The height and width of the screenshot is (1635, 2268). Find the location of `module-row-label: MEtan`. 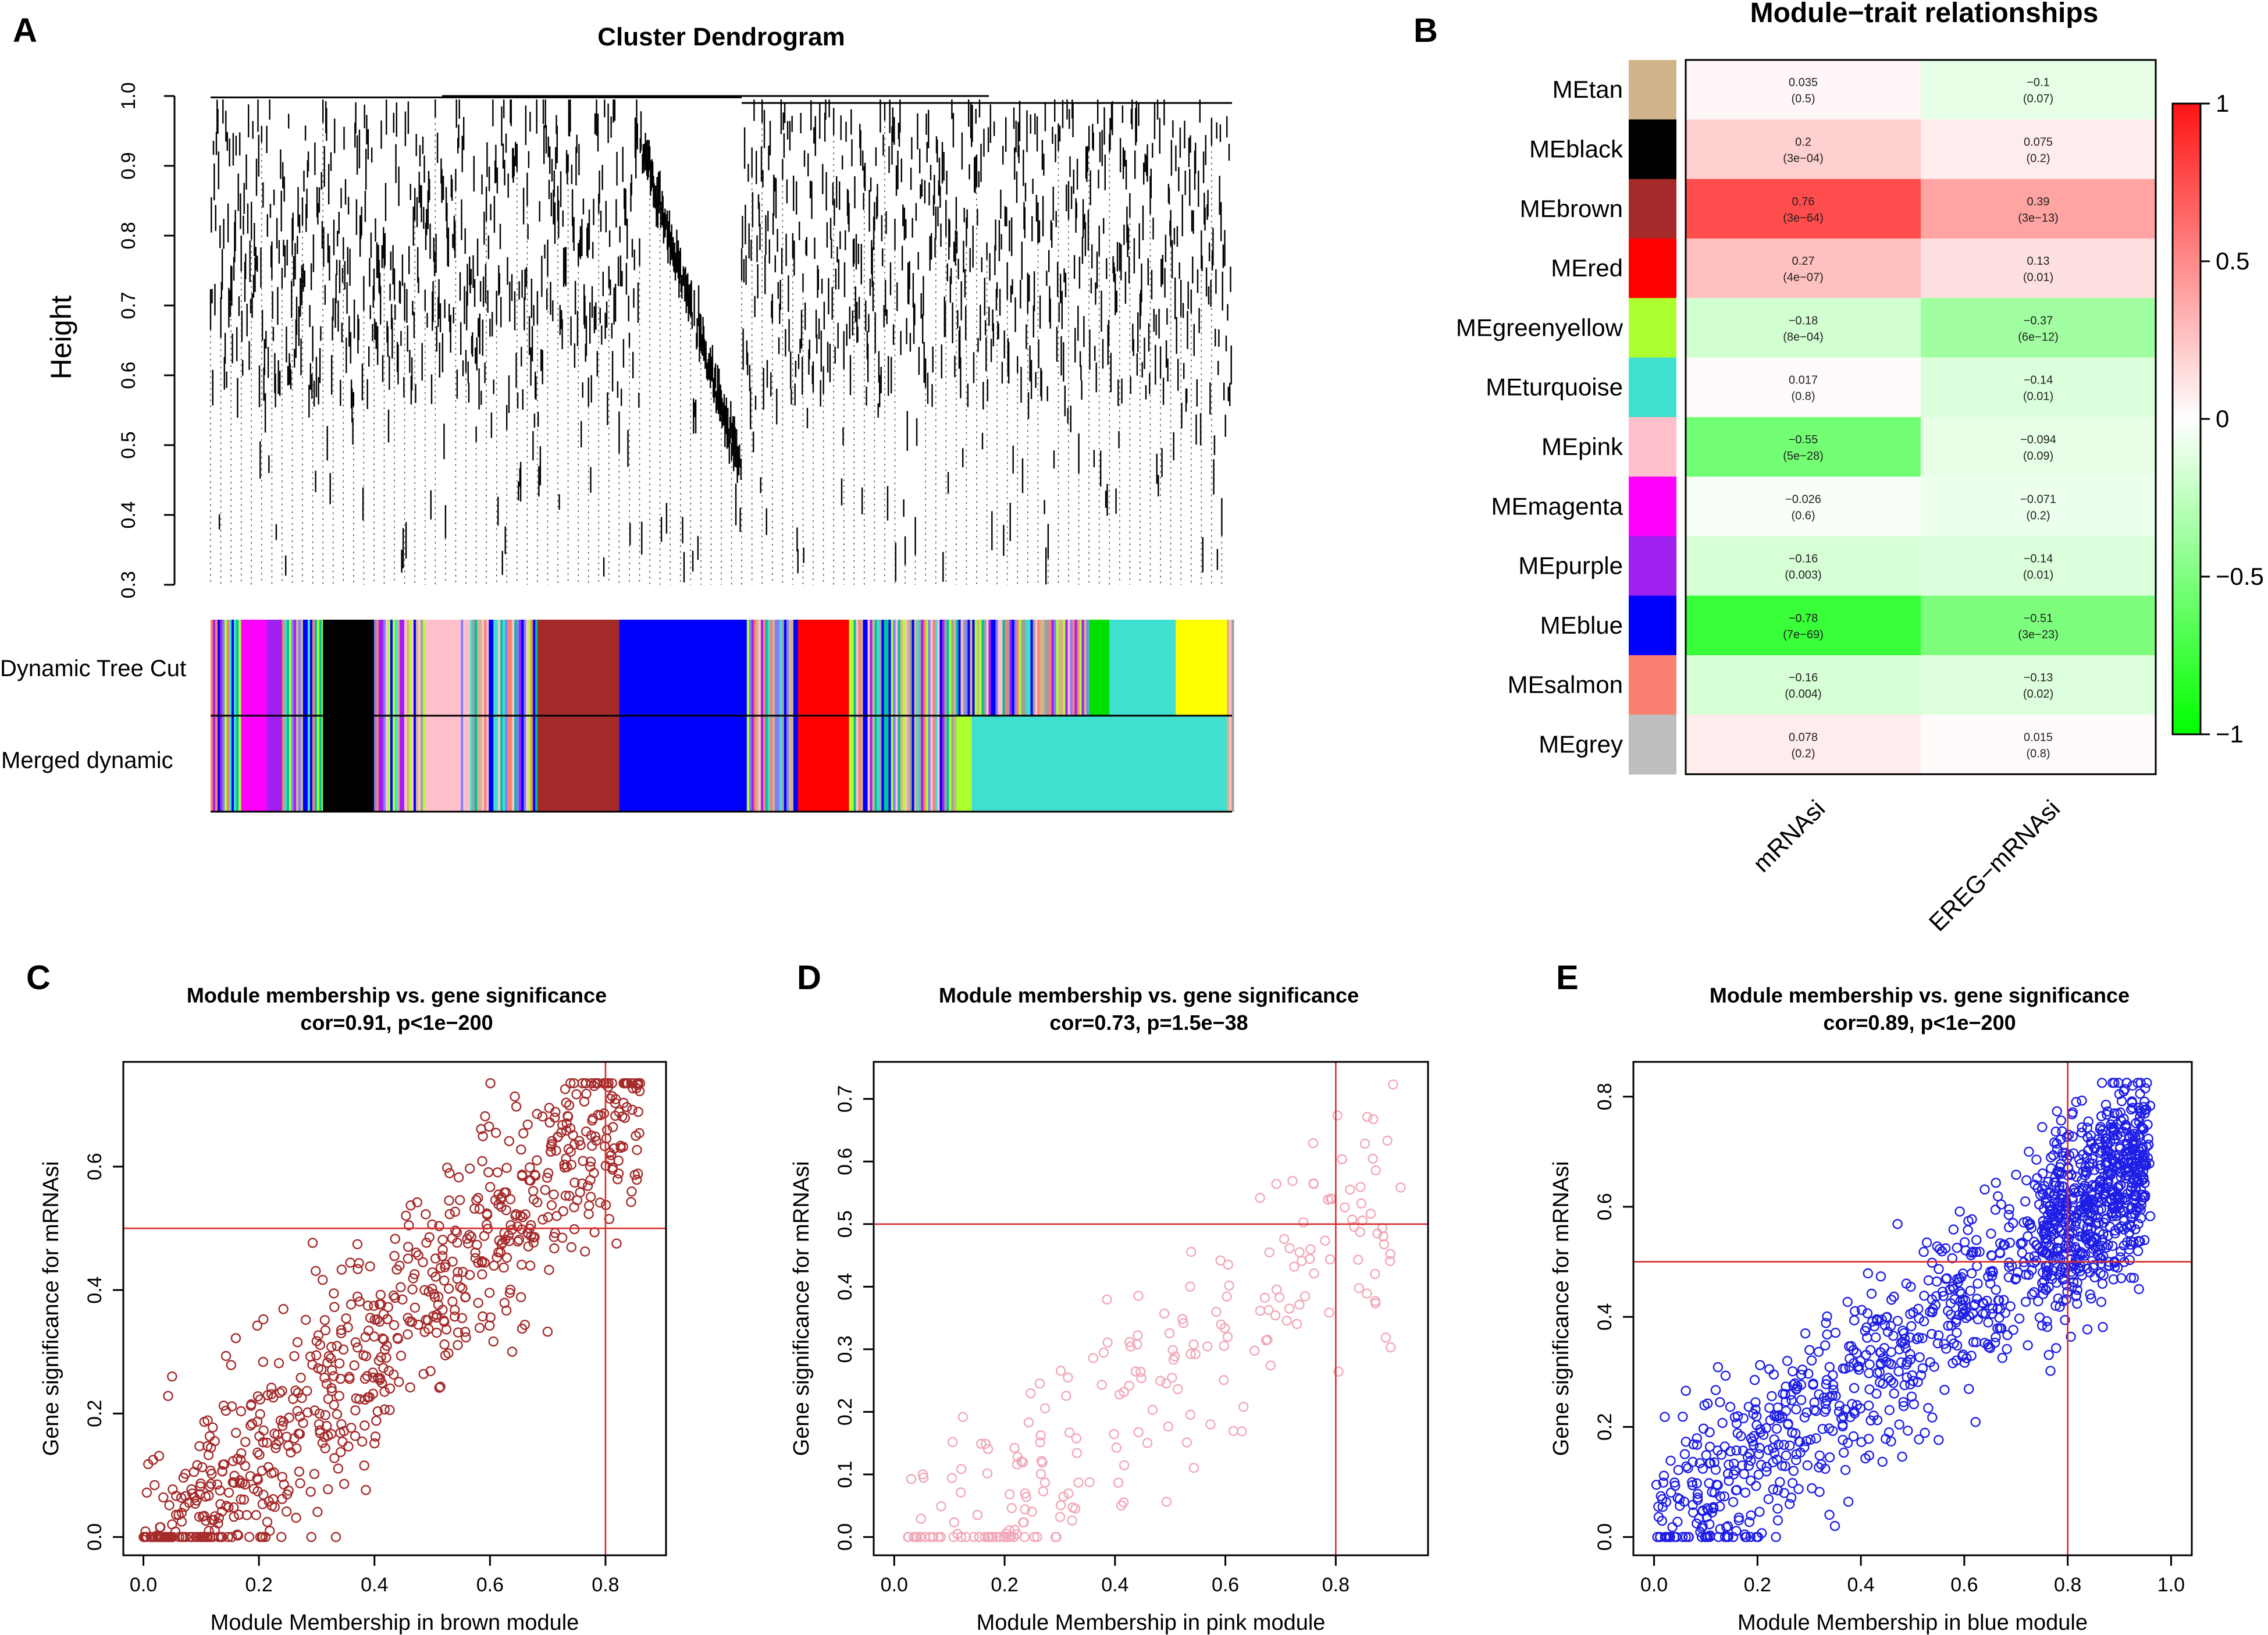

module-row-label: MEtan is located at coordinates (1588, 89).